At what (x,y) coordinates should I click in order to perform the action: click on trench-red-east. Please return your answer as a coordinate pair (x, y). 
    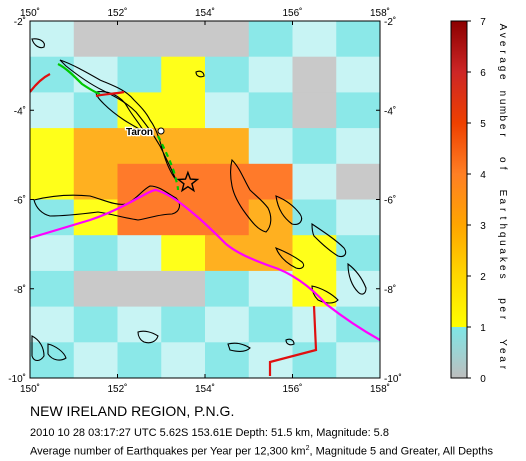
    Looking at the image, I should click on (293, 340).